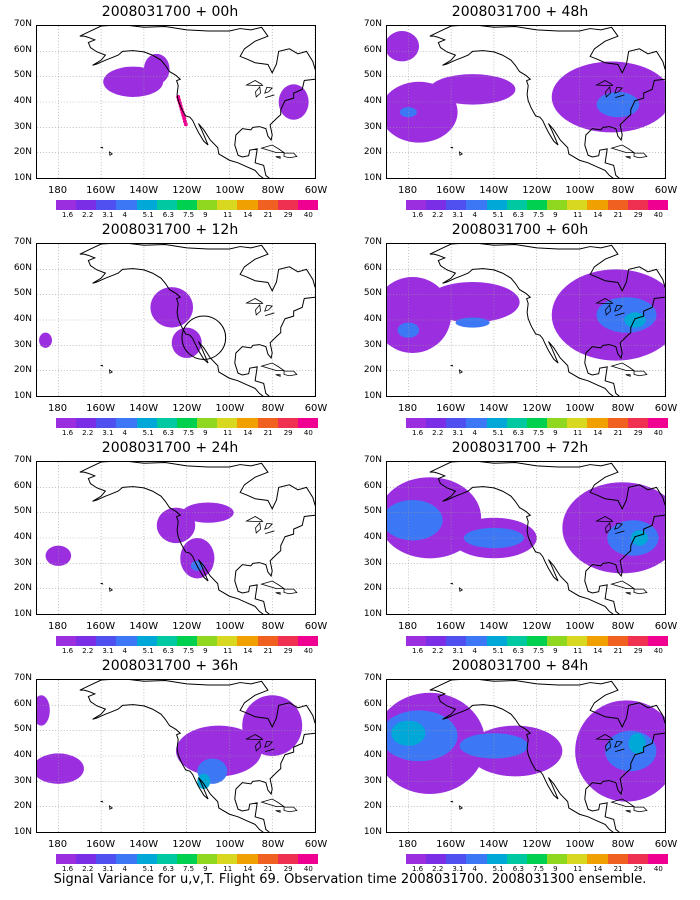 The width and height of the screenshot is (700, 900). I want to click on coastline, so click(197, 538).